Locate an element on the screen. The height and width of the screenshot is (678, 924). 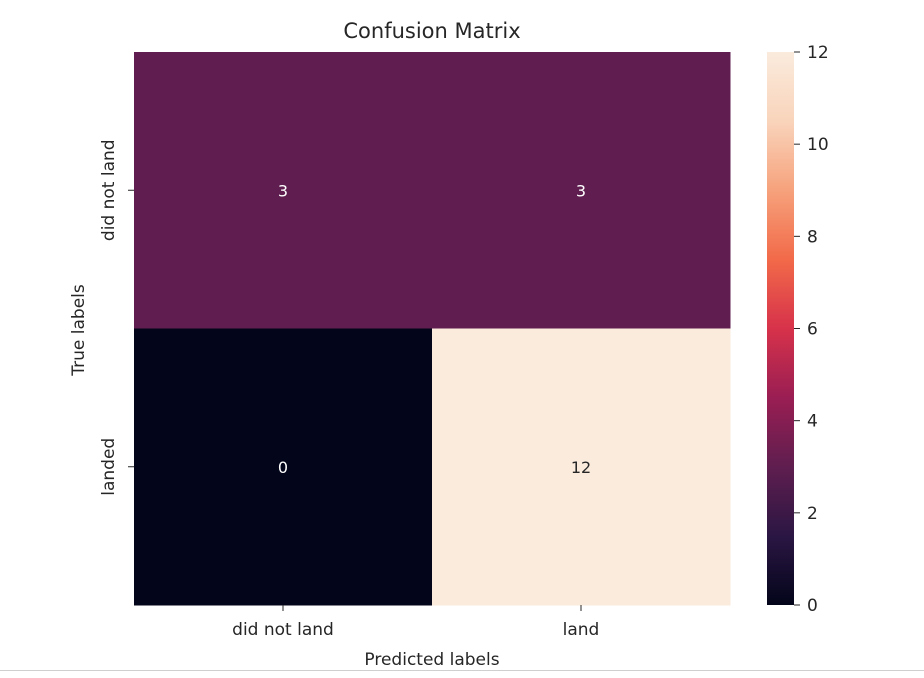
y-tick-label: landed is located at coordinates (109, 467).